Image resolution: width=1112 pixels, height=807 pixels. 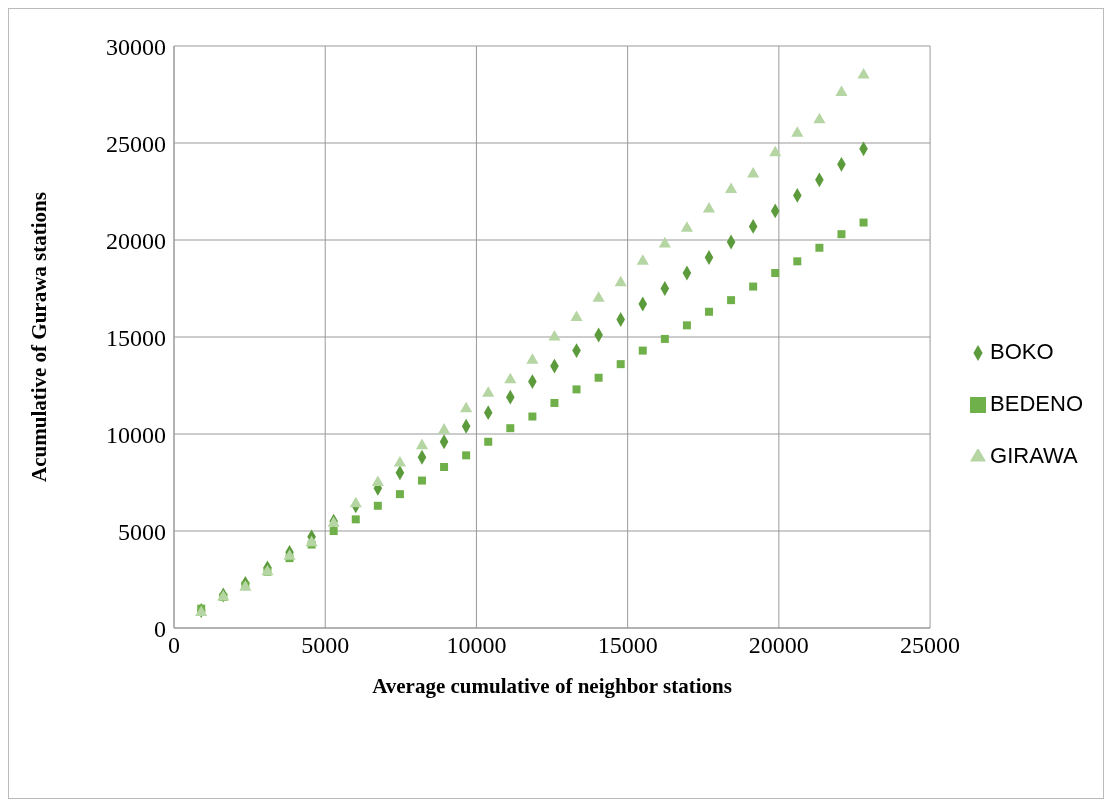 What do you see at coordinates (160, 628) in the screenshot?
I see `y-tick-label: 0` at bounding box center [160, 628].